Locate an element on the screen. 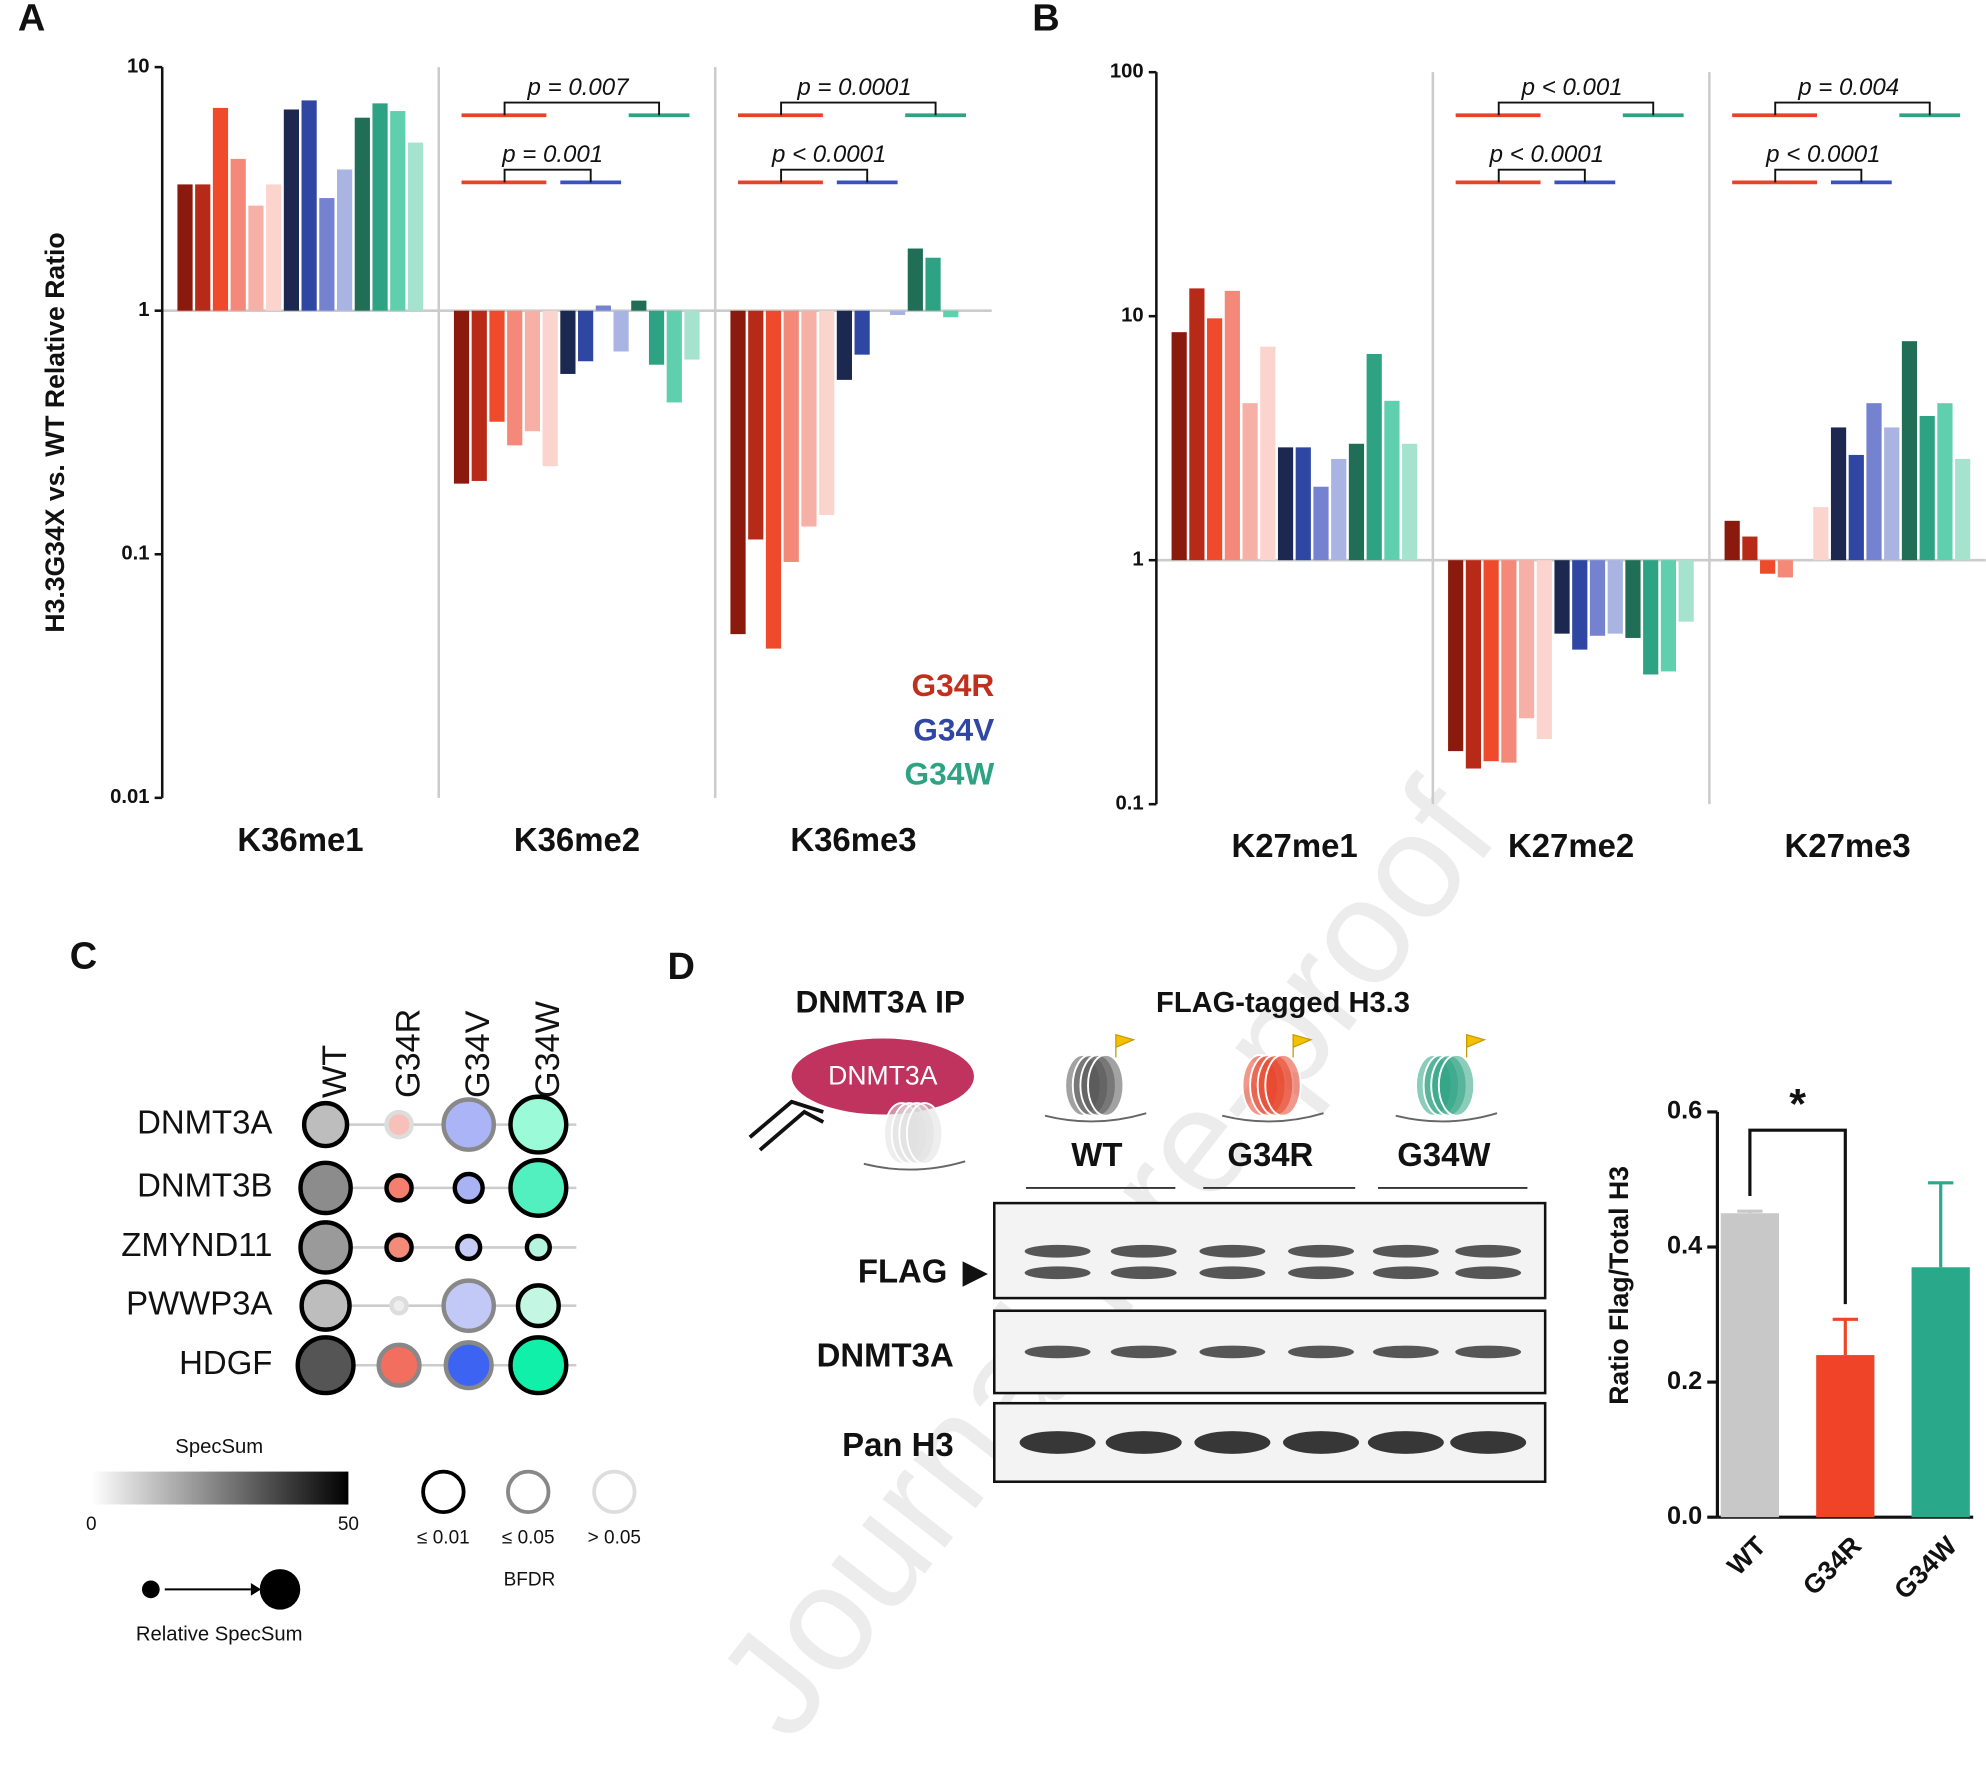 This screenshot has height=1773, width=1986. row-label: DNMT3A is located at coordinates (204, 1121).